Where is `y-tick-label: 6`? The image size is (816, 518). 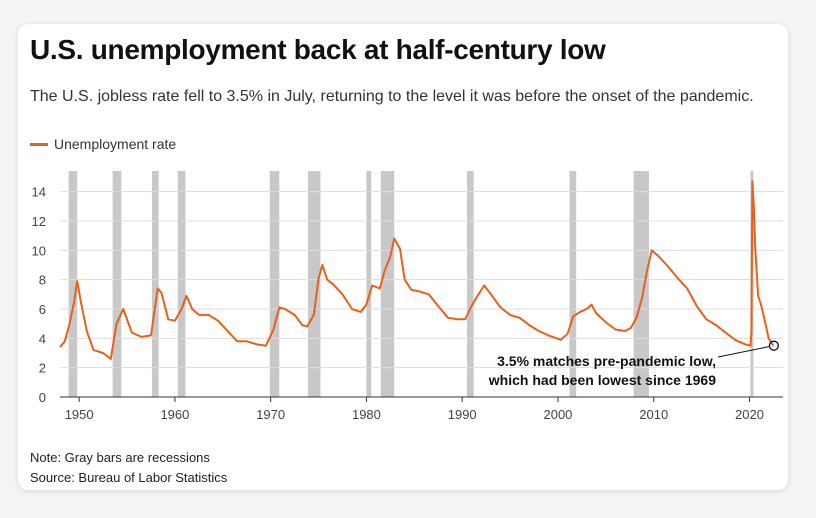 y-tick-label: 6 is located at coordinates (42, 309).